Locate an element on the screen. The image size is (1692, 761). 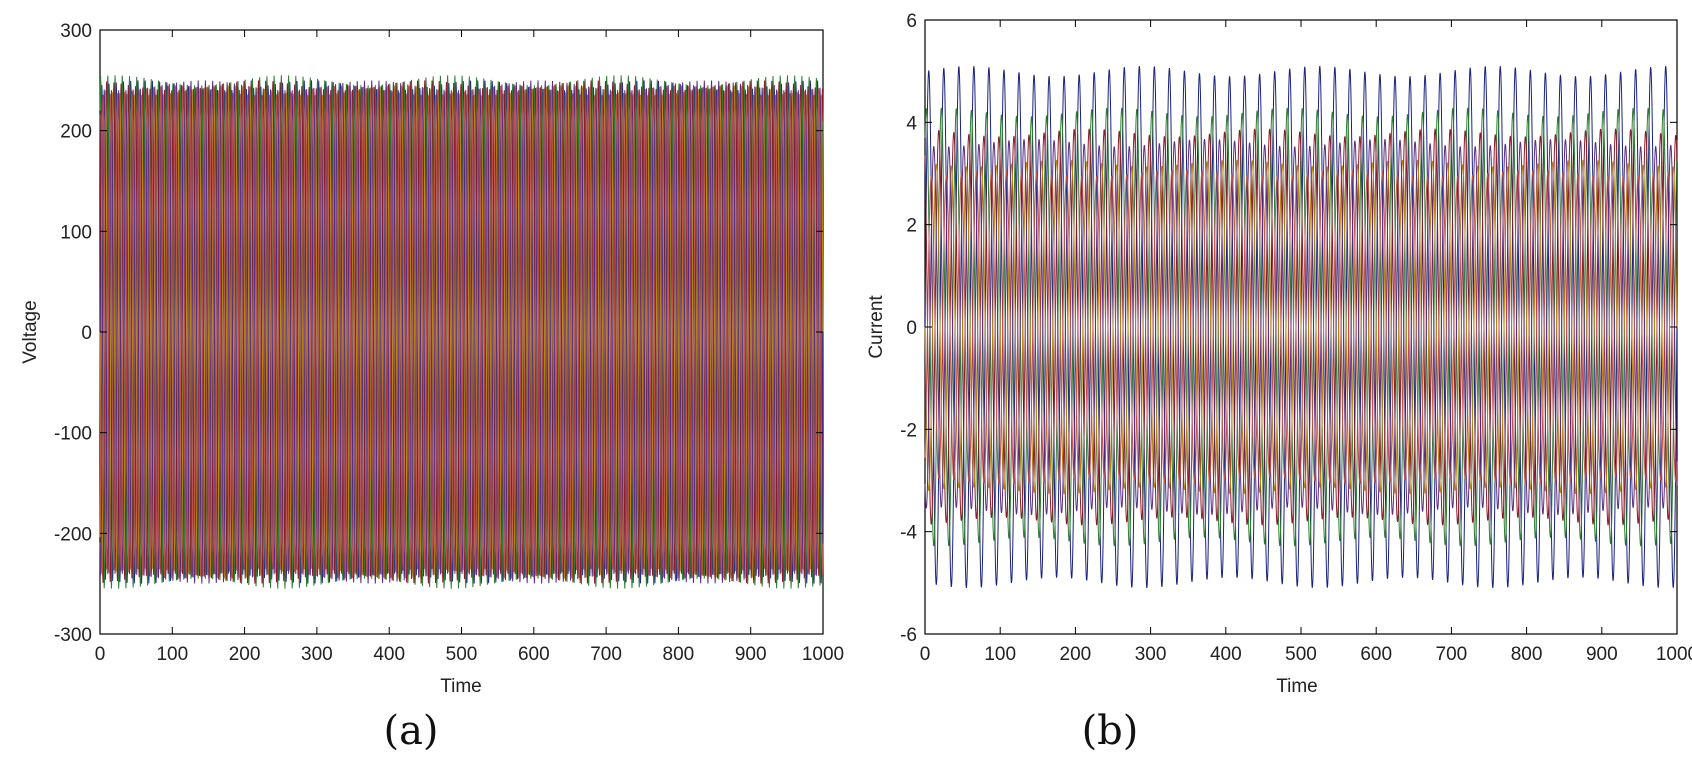
x-axis-title-voltage: Time is located at coordinates (461, 686).